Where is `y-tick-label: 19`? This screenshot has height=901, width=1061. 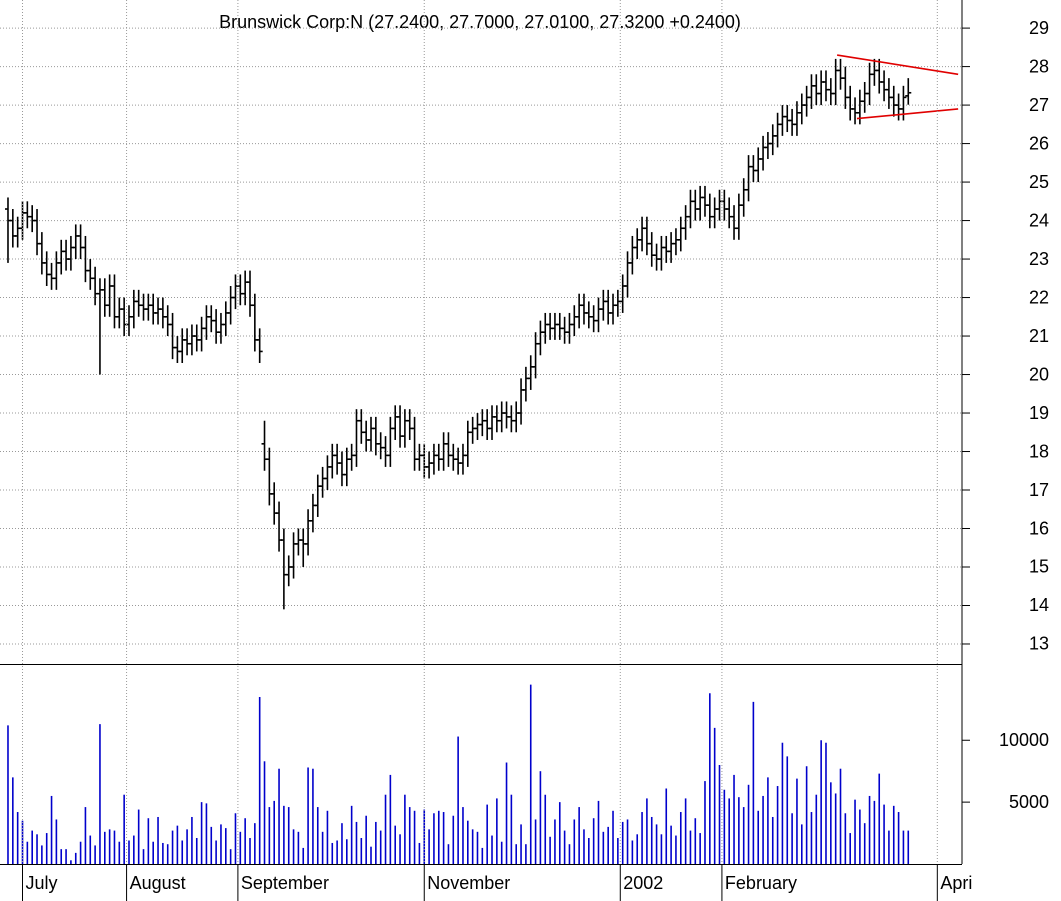
y-tick-label: 19 is located at coordinates (1039, 413).